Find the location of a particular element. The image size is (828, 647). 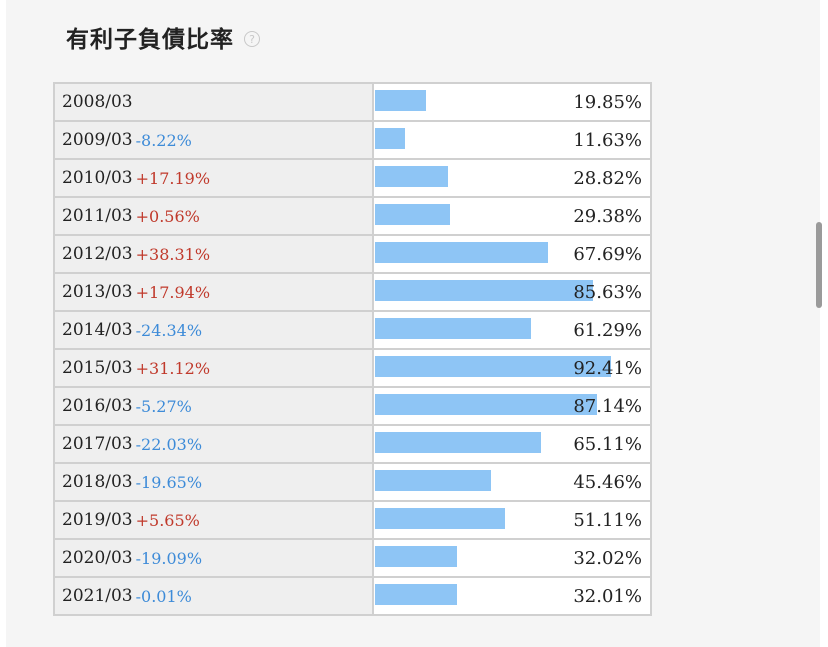

table-row: 2008/03 19.85% is located at coordinates (352, 103).